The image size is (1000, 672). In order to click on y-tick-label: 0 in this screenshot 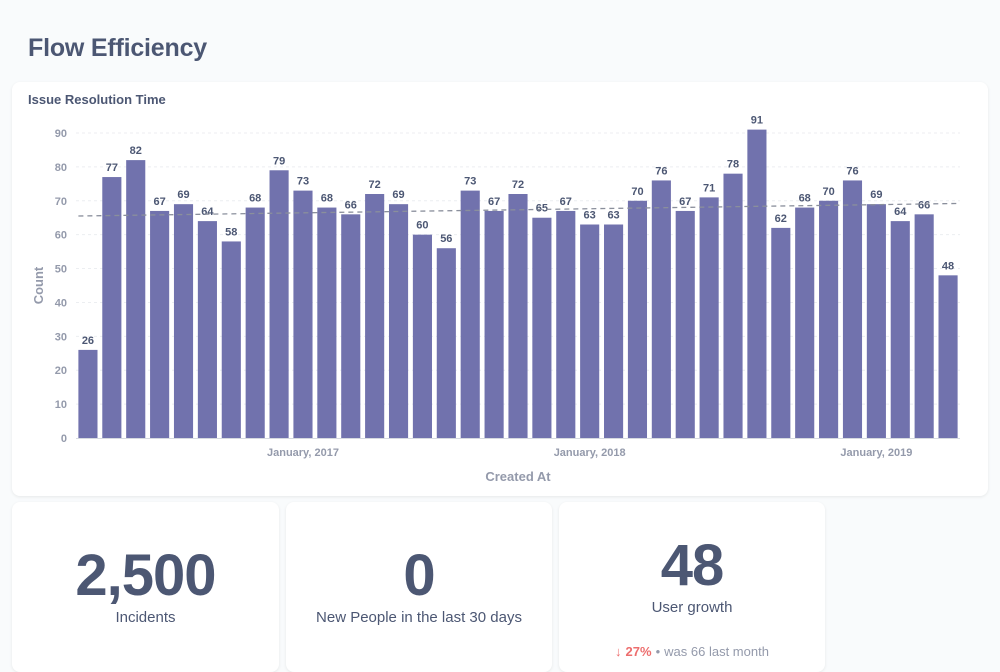, I will do `click(64, 439)`.